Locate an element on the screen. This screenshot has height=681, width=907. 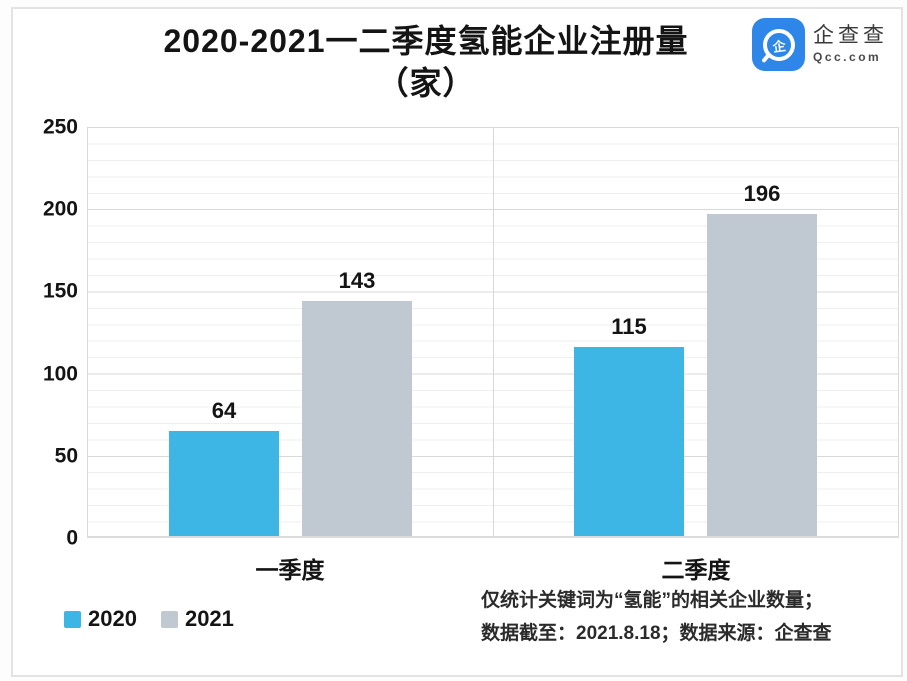
logo-name: 企查查 is located at coordinates (850, 36).